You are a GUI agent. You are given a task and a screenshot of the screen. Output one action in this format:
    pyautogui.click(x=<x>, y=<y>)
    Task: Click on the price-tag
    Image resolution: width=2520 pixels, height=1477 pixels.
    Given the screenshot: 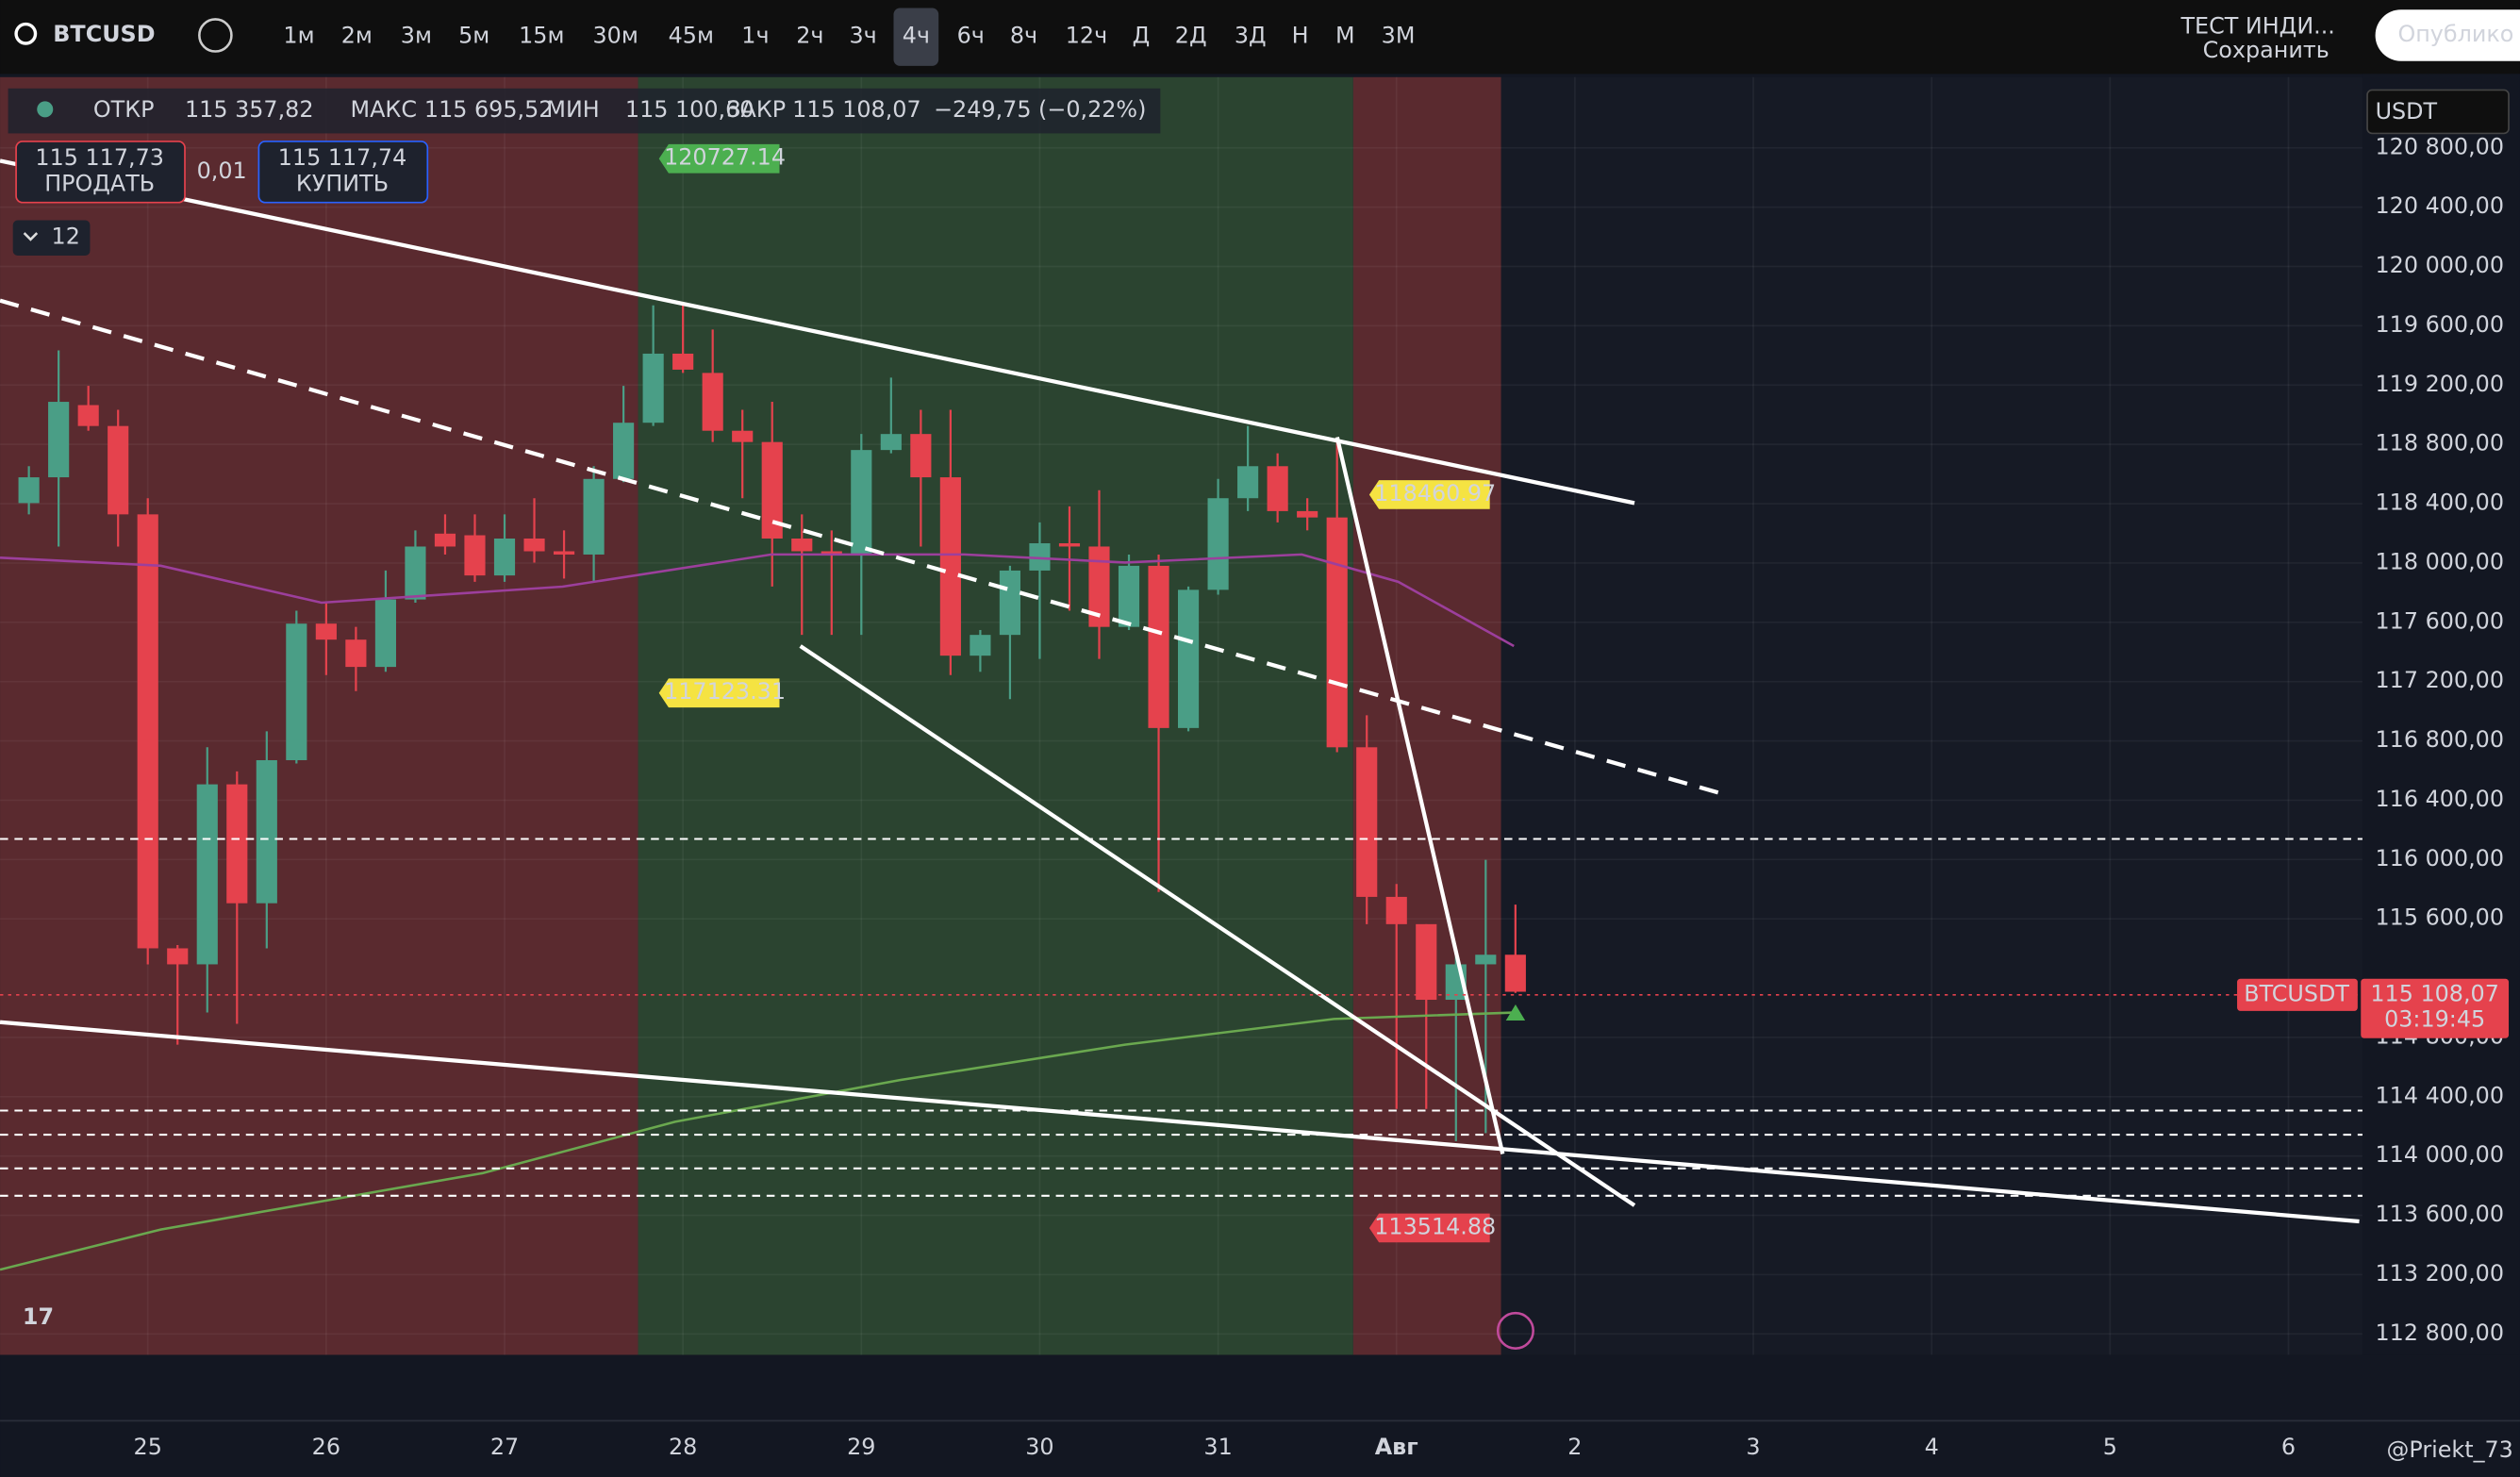 What is the action you would take?
    pyautogui.click(x=719, y=693)
    